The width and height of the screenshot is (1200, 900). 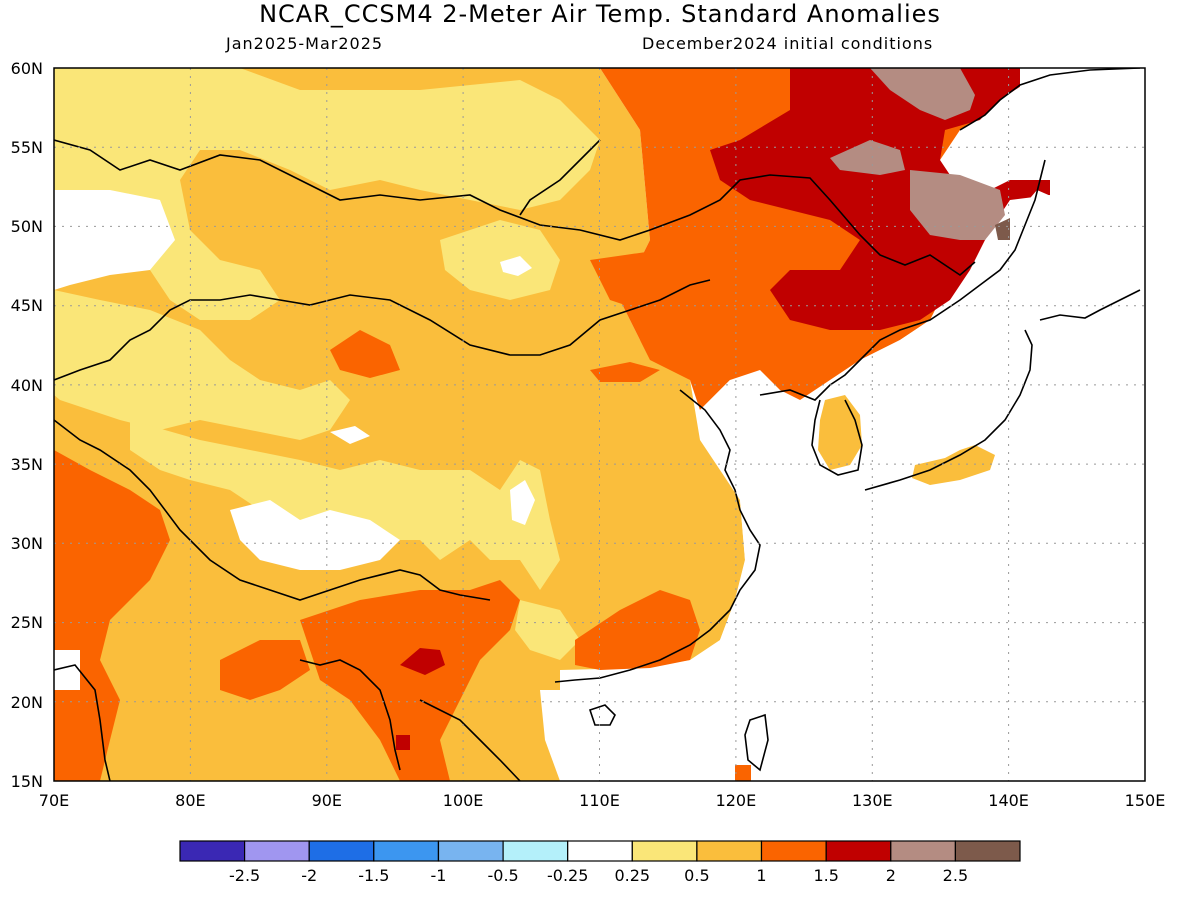 I want to click on lon-tick-label: 120E, so click(x=736, y=800).